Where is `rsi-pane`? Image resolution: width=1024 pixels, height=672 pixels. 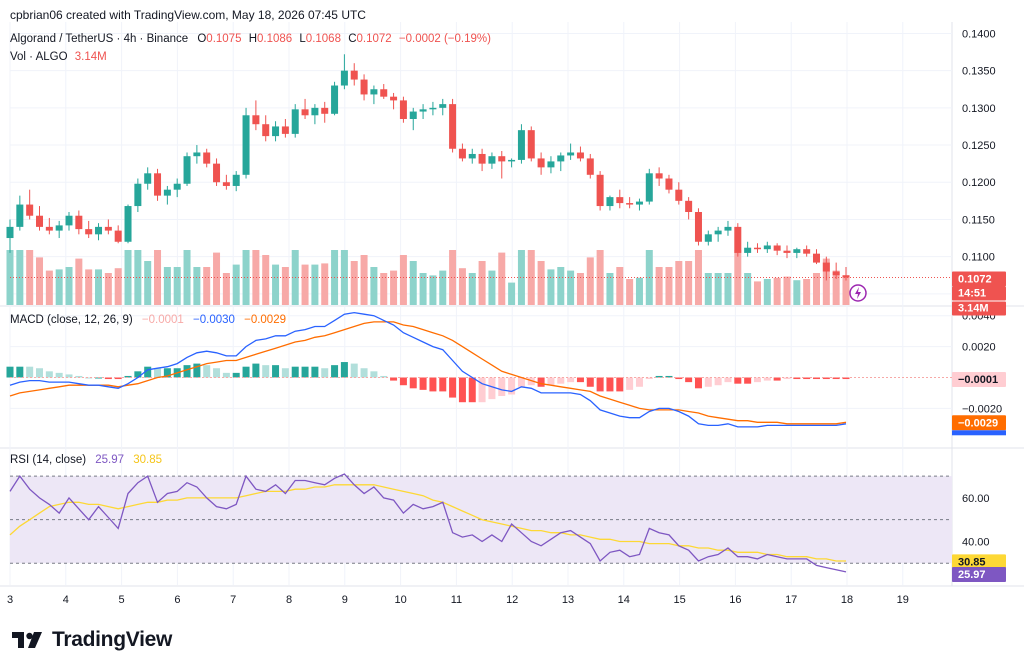
rsi-pane is located at coordinates (480, 523).